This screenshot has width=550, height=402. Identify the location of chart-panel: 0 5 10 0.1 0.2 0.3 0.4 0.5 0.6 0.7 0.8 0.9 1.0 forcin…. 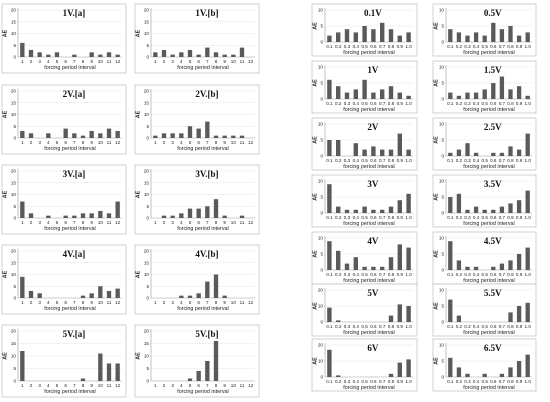
(364, 87).